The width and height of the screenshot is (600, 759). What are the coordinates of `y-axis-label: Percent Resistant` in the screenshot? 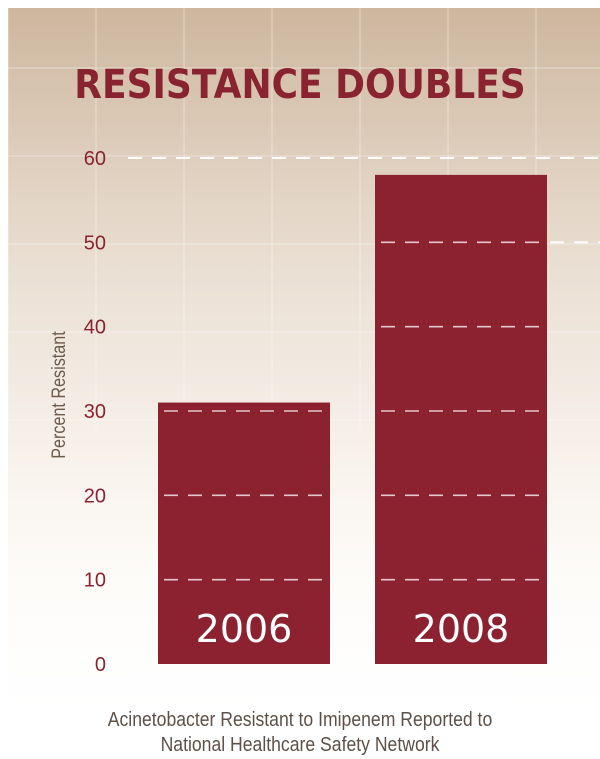 It's located at (59, 395).